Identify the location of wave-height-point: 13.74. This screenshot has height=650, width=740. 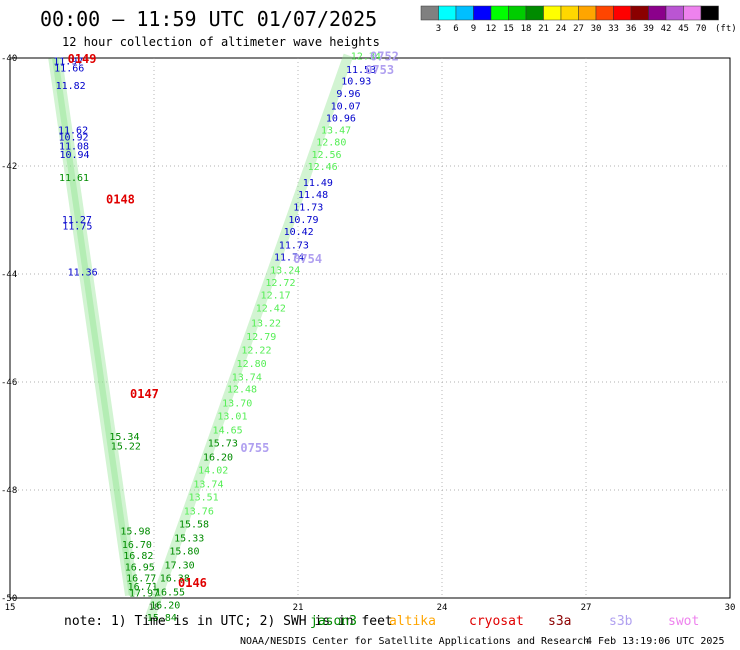
(247, 378).